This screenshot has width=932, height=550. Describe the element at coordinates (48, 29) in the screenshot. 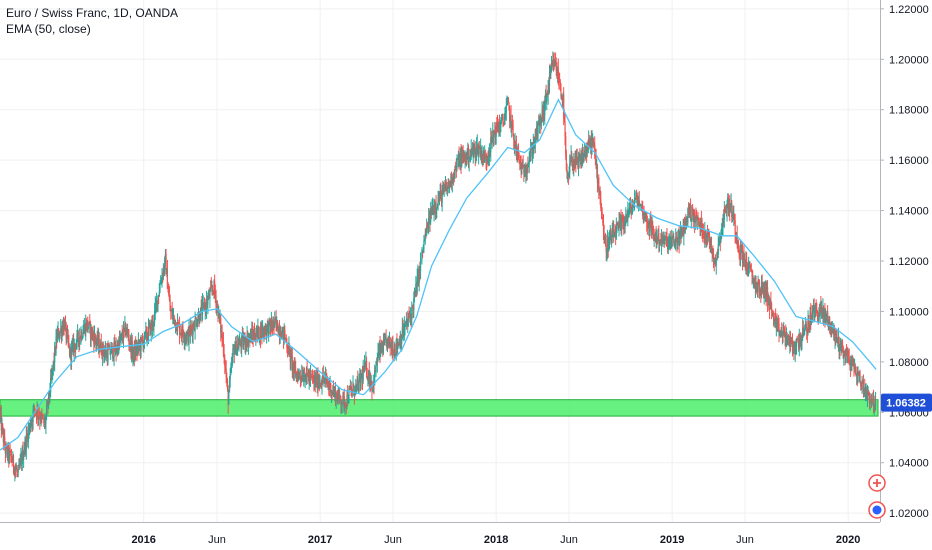

I see `ema-indicator-label: EMA (50, close)` at that location.